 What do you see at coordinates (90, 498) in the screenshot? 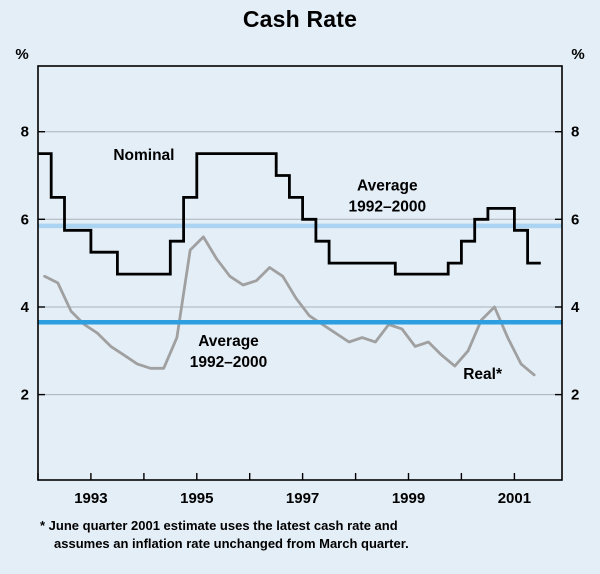
I see `year-label: 1993` at bounding box center [90, 498].